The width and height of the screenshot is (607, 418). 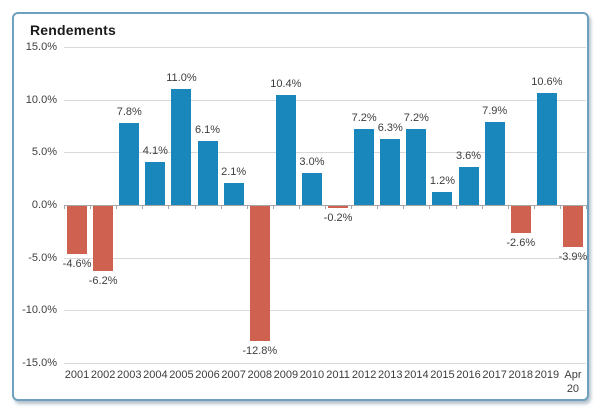 What do you see at coordinates (155, 150) in the screenshot?
I see `bar-value-label: 4.1%` at bounding box center [155, 150].